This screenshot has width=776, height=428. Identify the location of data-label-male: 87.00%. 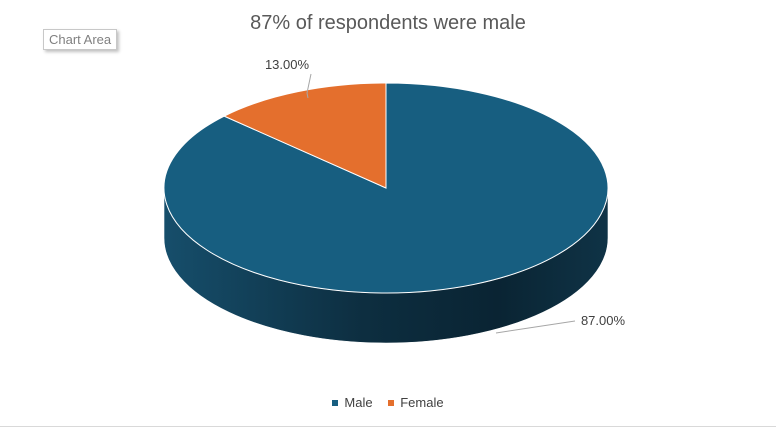
(603, 320).